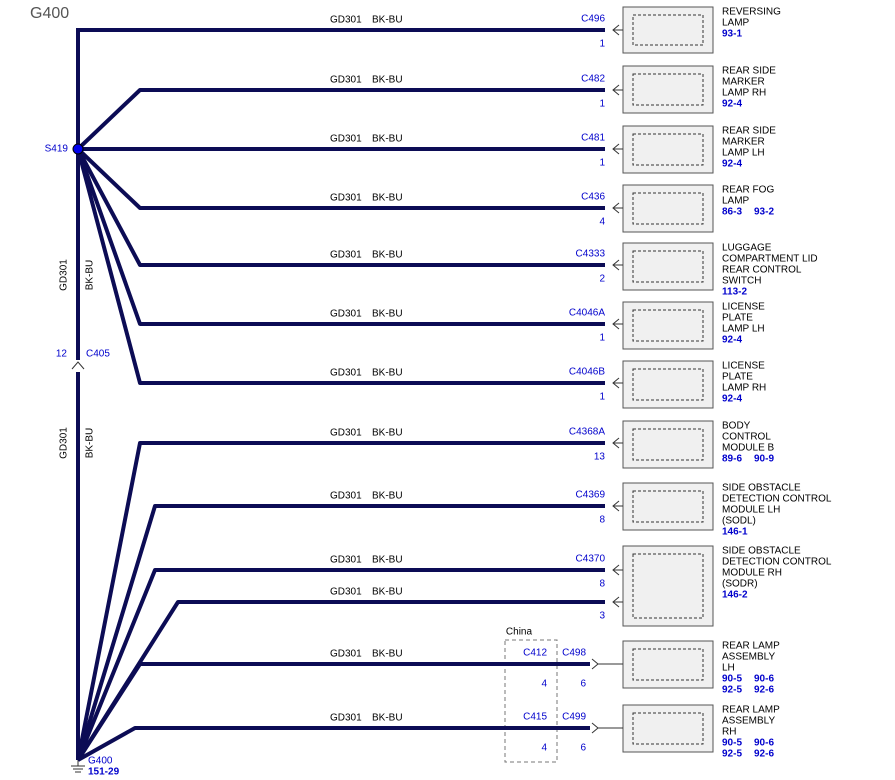 Image resolution: width=895 pixels, height=780 pixels. I want to click on component-ref: 90-9, so click(764, 459).